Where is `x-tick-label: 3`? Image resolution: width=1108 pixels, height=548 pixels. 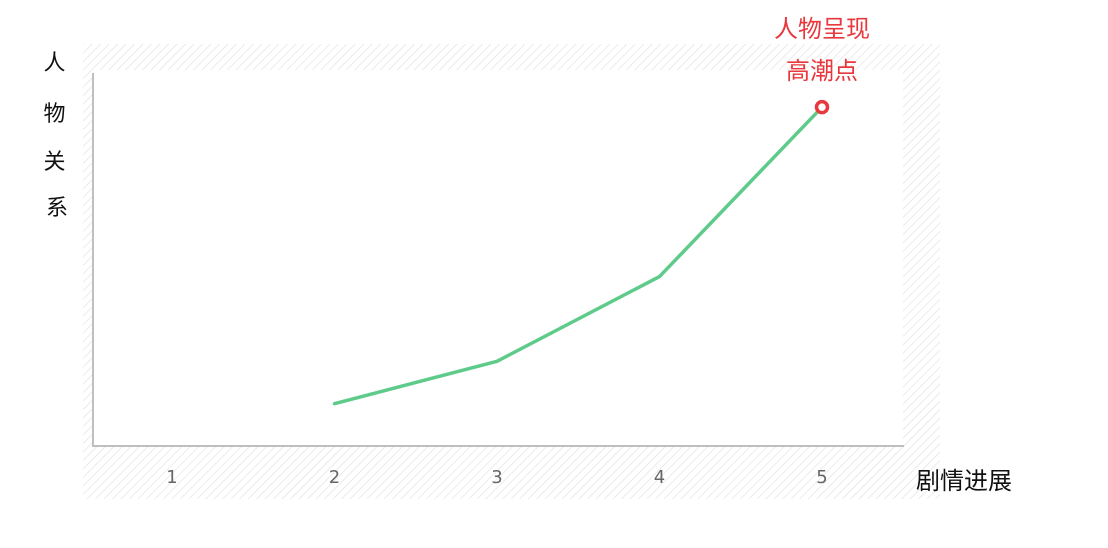 x-tick-label: 3 is located at coordinates (496, 477).